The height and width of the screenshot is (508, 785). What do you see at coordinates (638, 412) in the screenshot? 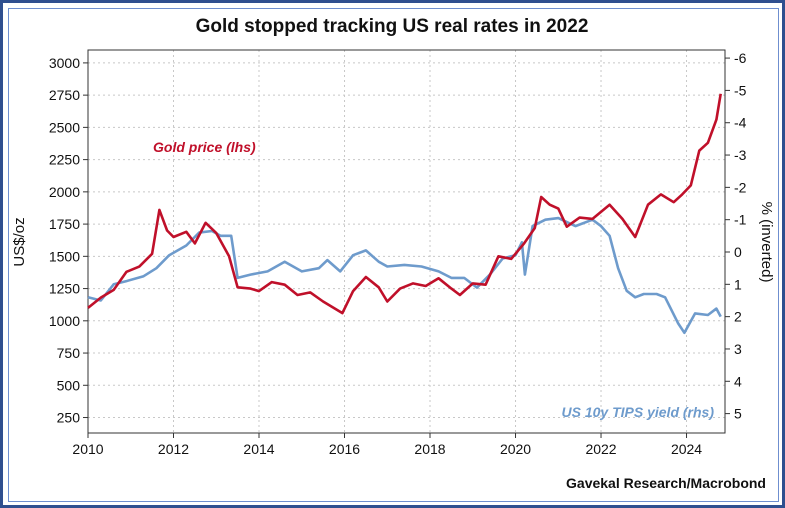
I see `annotation-tips-yield: US 10y TIPS yield (rhs)` at bounding box center [638, 412].